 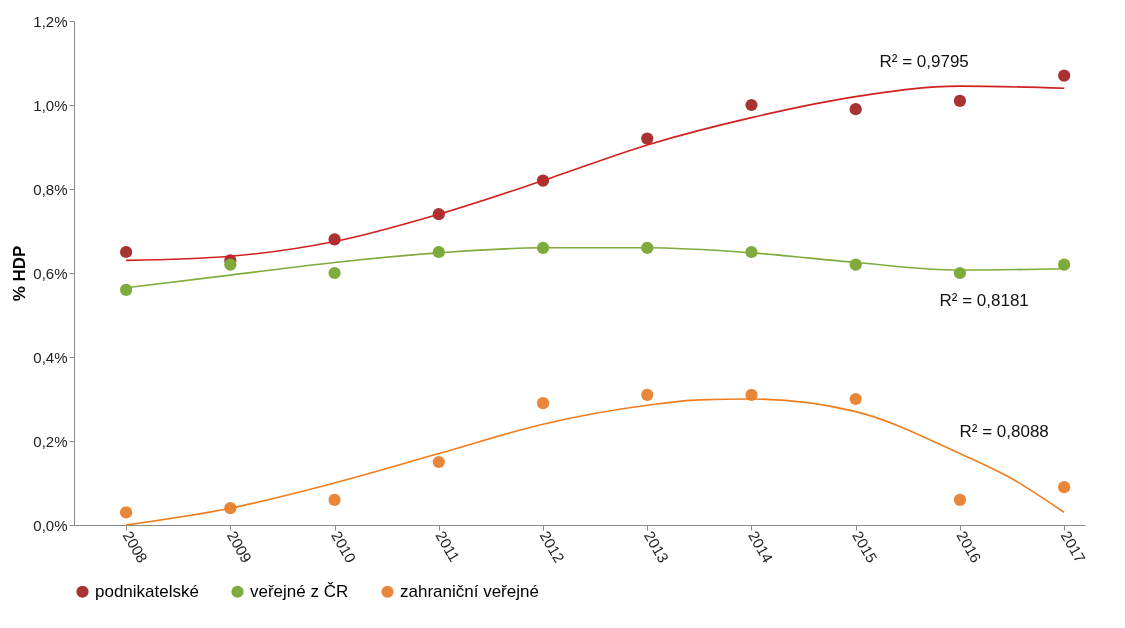 I want to click on annotation: R² = 0,8181, so click(x=984, y=300).